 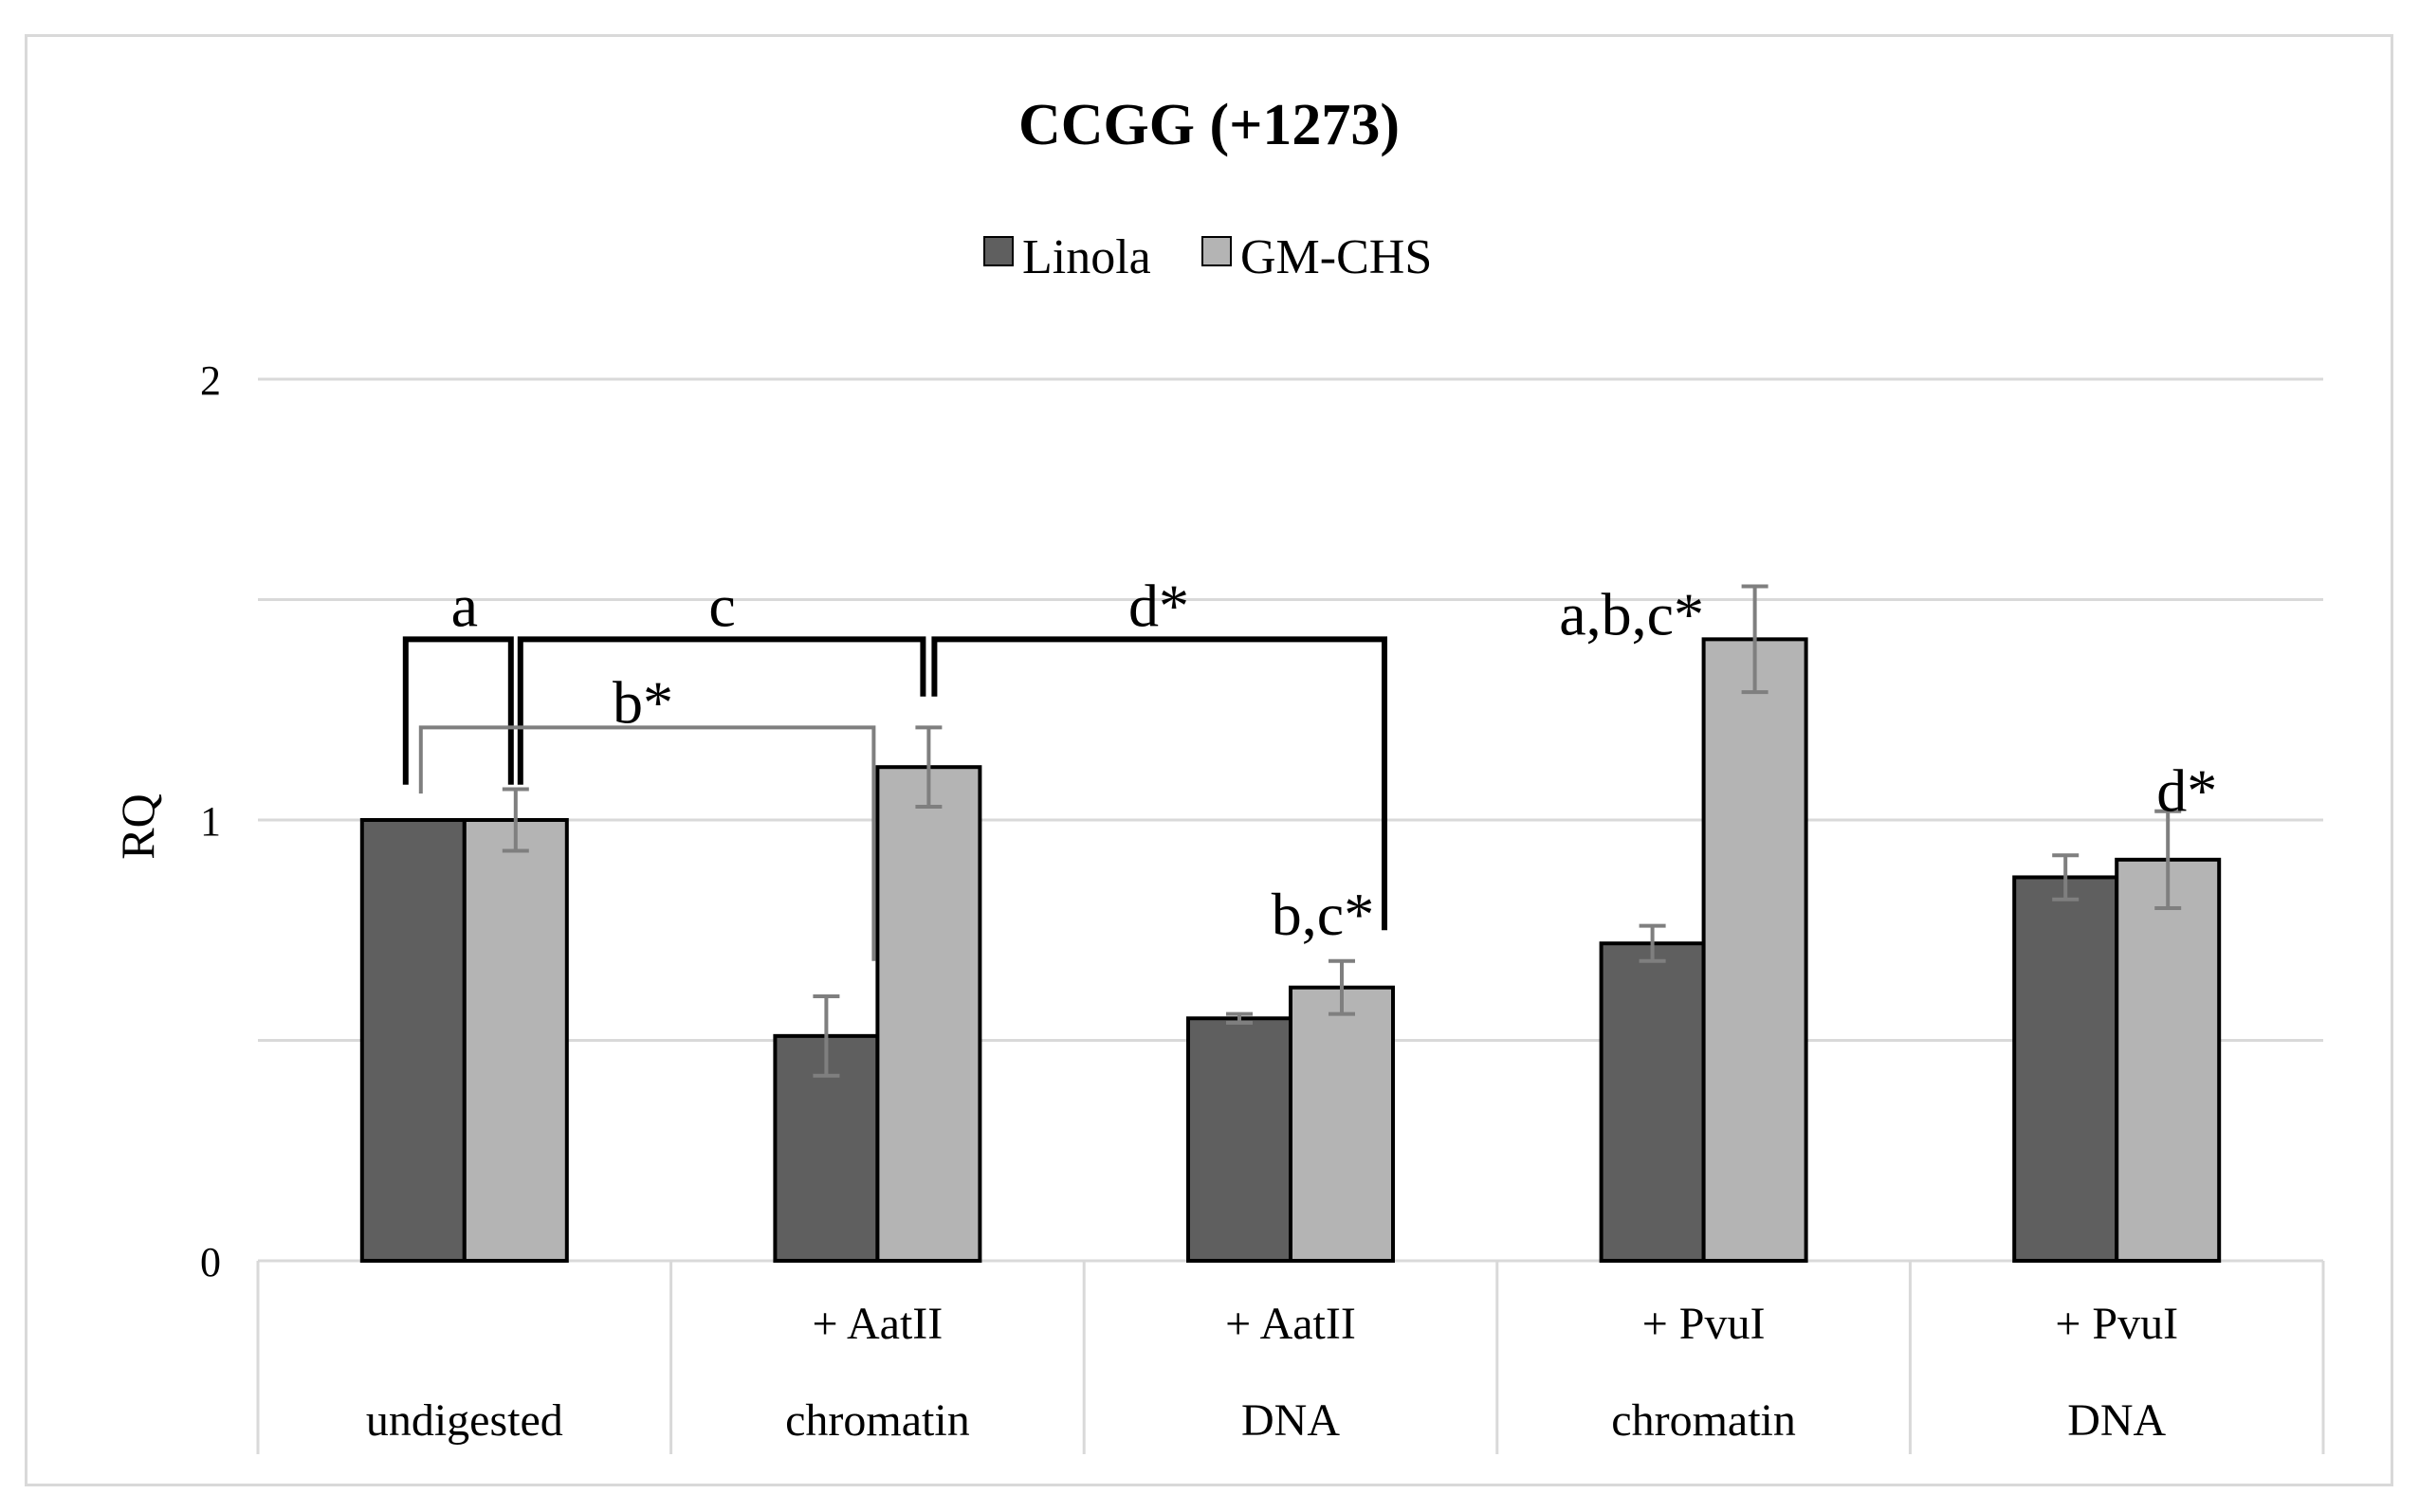 I want to click on annotation-label: a, so click(x=464, y=606).